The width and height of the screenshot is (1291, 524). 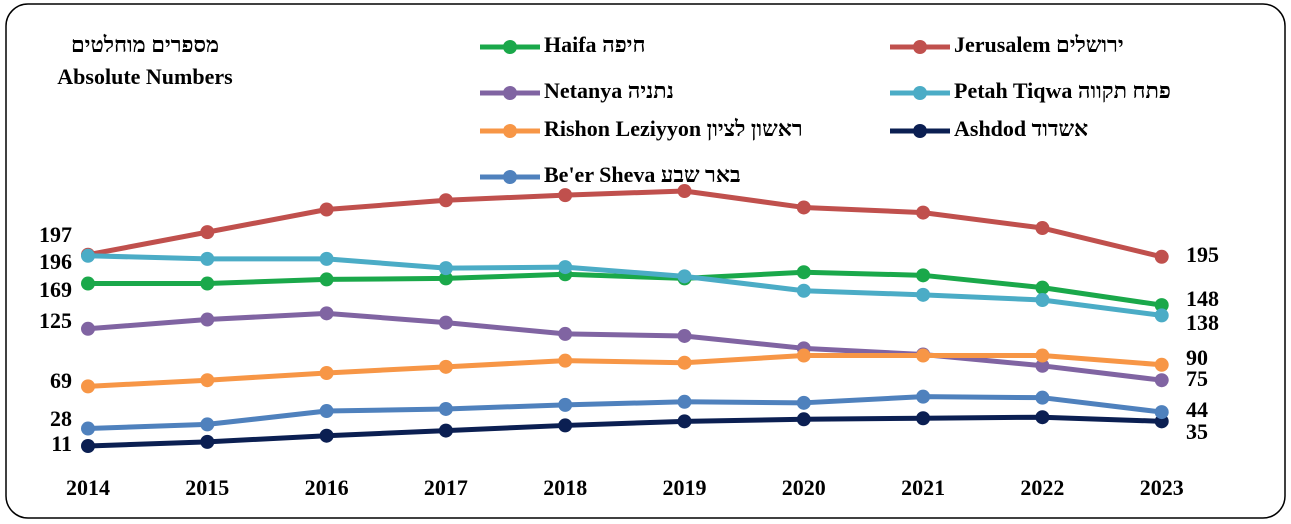 I want to click on x-tick-label: 2018, so click(x=565, y=487).